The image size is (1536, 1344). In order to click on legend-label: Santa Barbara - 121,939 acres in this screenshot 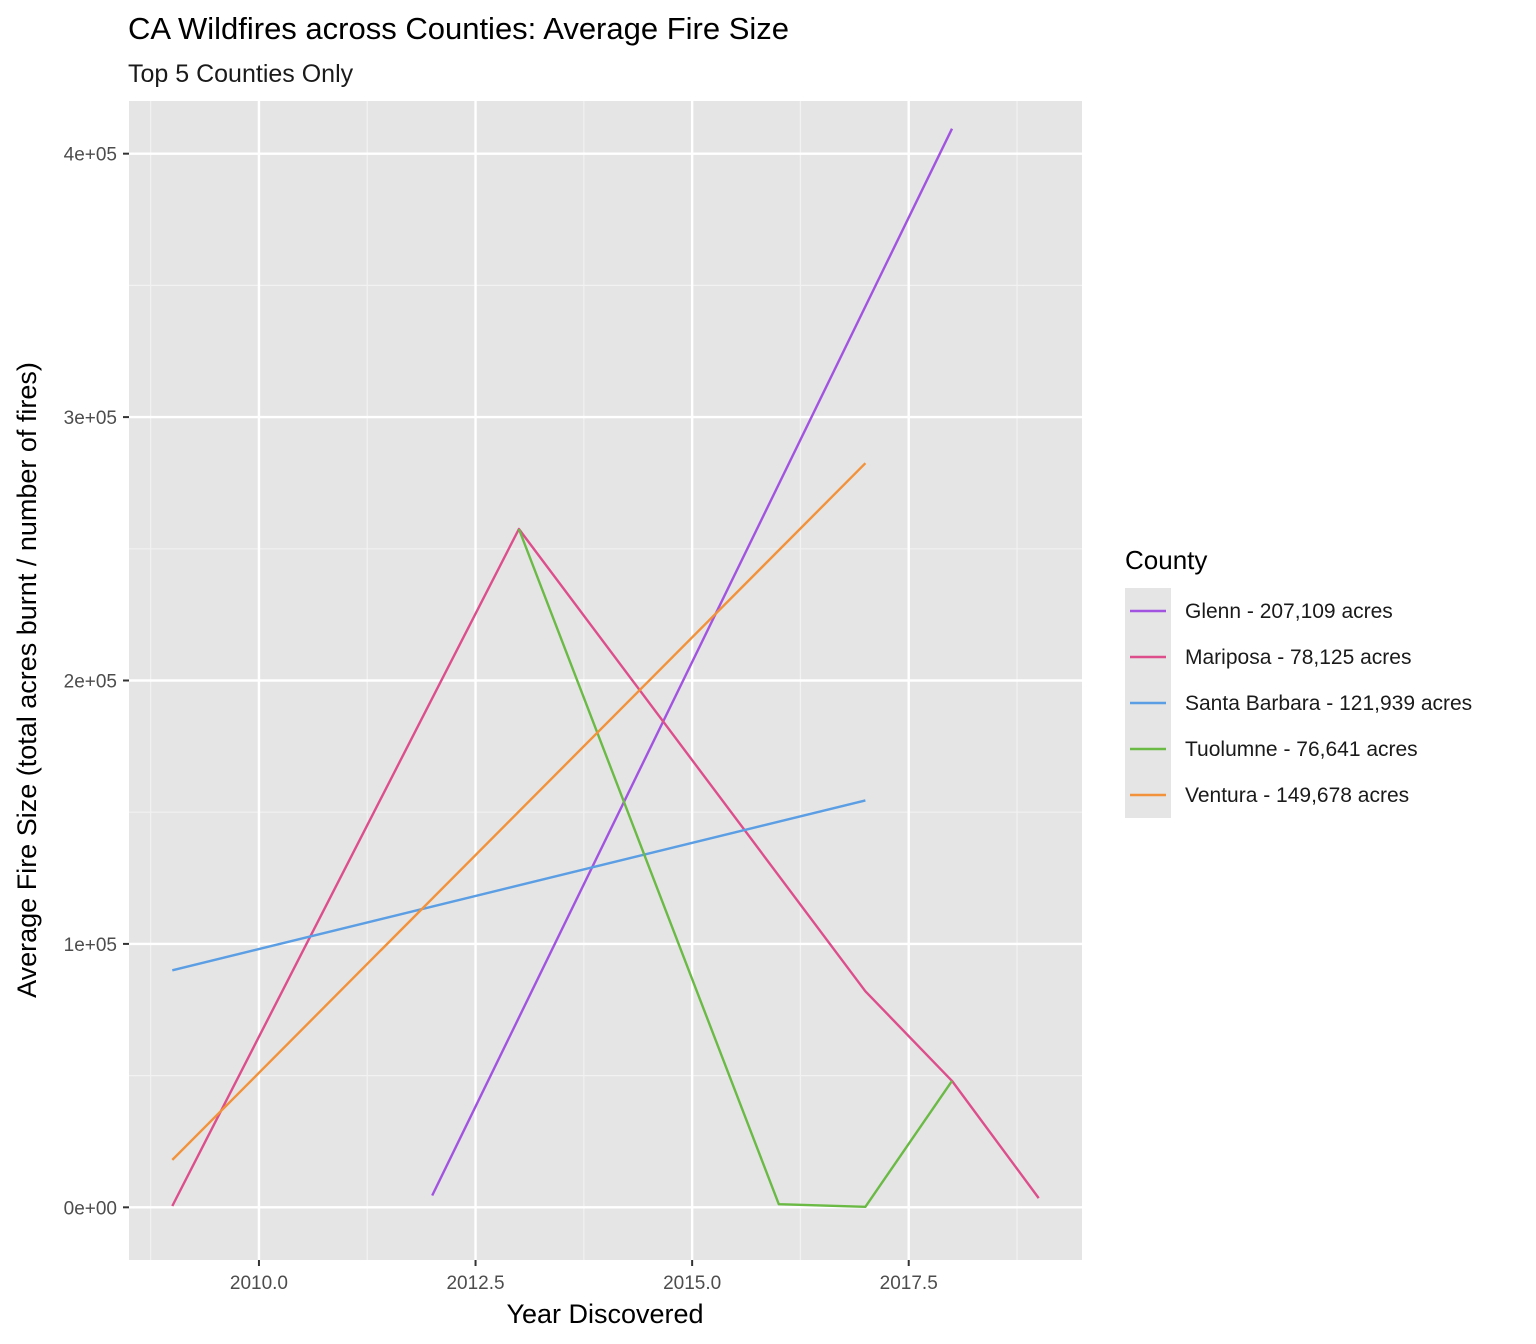, I will do `click(1328, 703)`.